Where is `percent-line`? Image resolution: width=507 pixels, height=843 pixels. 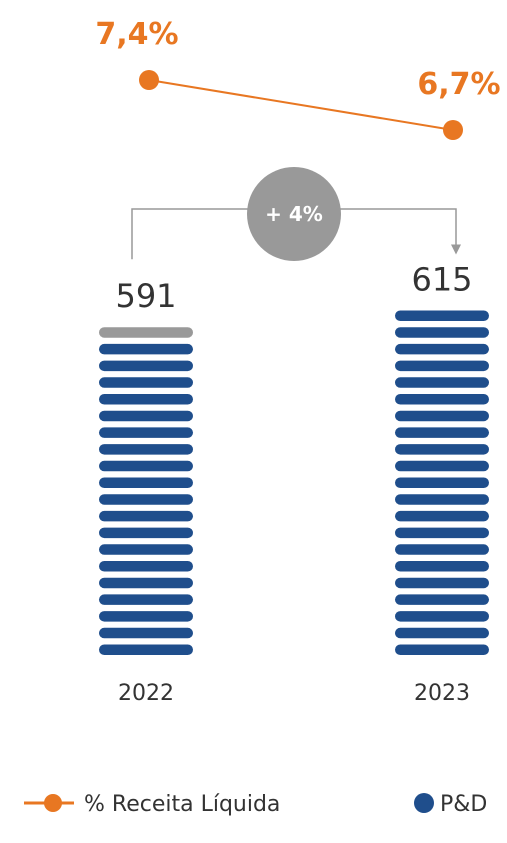
percent-line is located at coordinates (301, 105).